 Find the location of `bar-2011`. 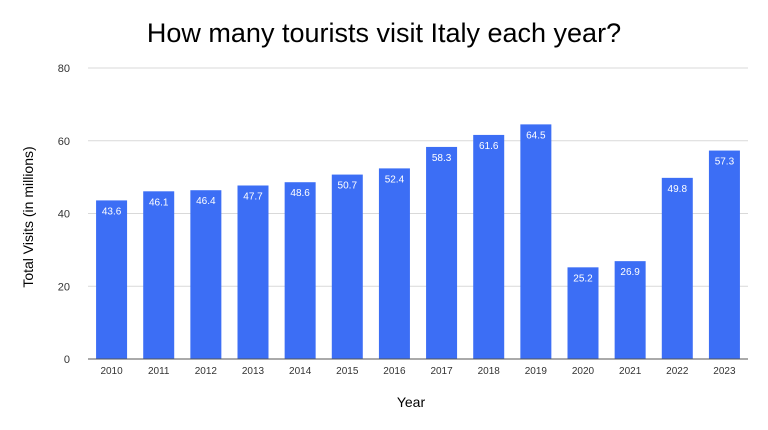

bar-2011 is located at coordinates (159, 275).